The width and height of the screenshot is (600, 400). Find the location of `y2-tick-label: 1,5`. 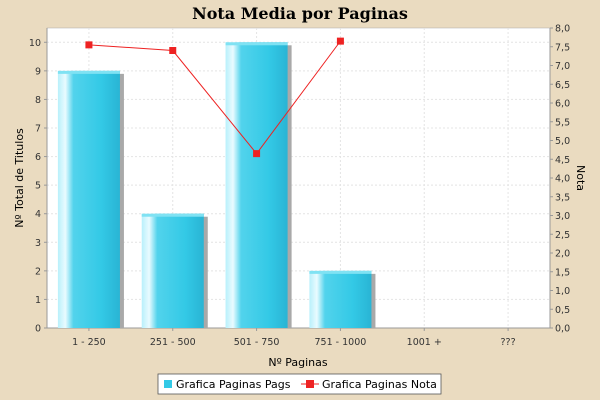

y2-tick-label: 1,5 is located at coordinates (562, 272).